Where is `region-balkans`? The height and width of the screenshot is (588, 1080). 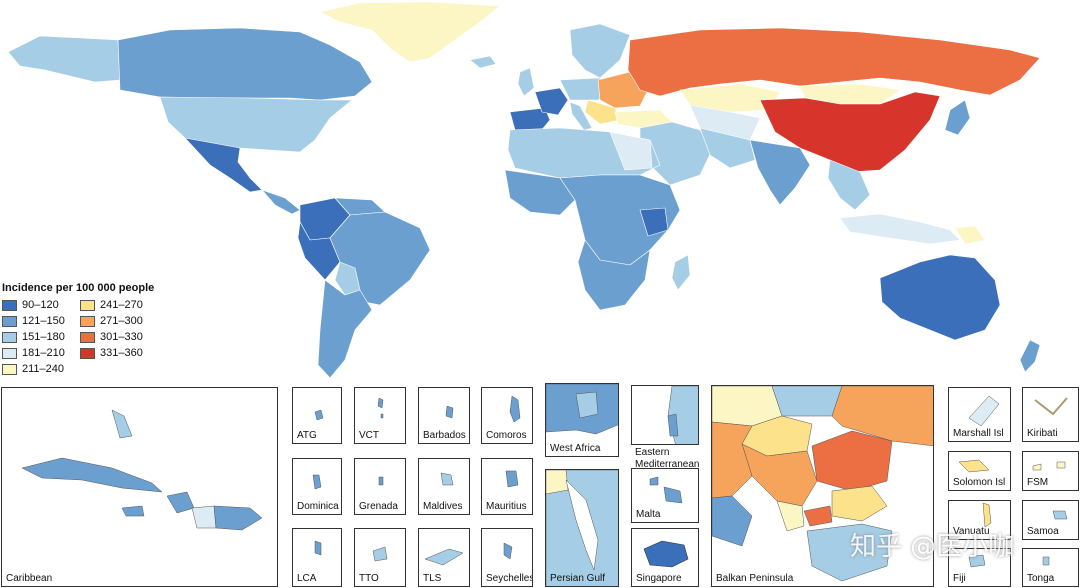
region-balkans is located at coordinates (602, 112).